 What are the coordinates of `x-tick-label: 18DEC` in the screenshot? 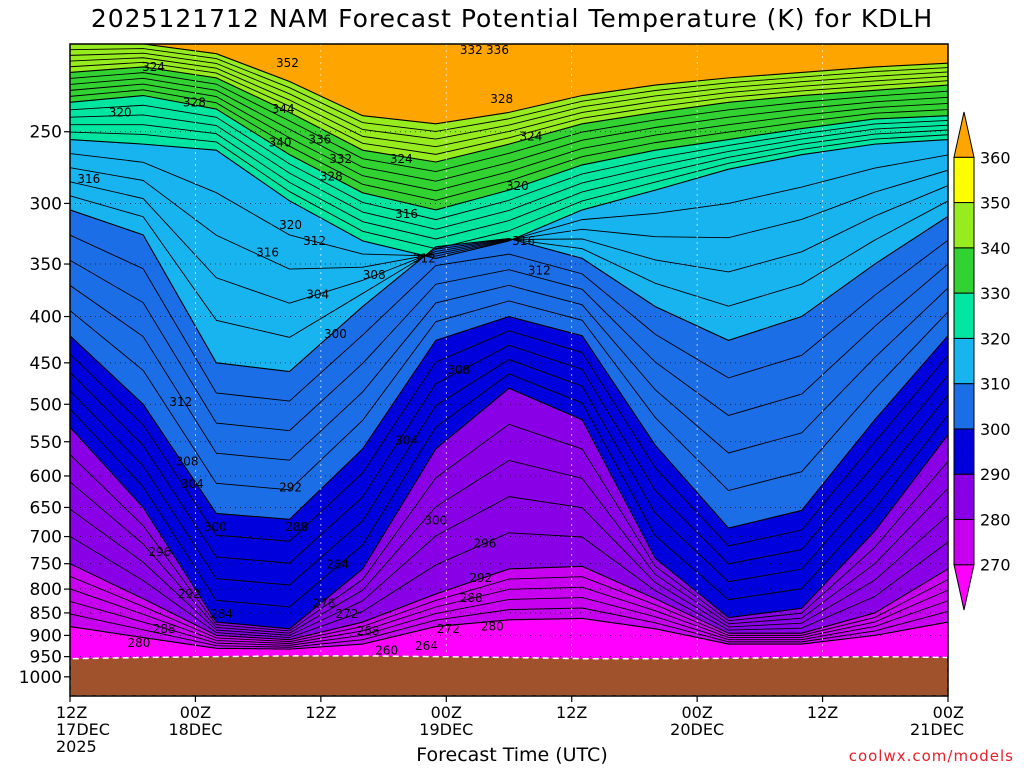 It's located at (195, 729).